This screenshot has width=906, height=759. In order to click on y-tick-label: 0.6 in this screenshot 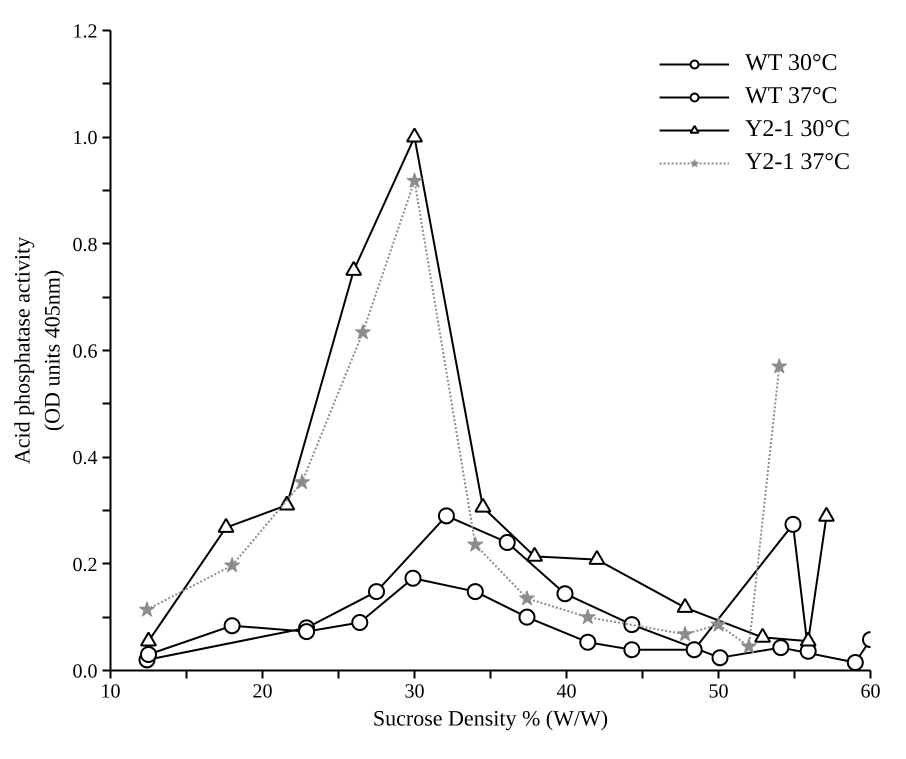, I will do `click(85, 351)`.